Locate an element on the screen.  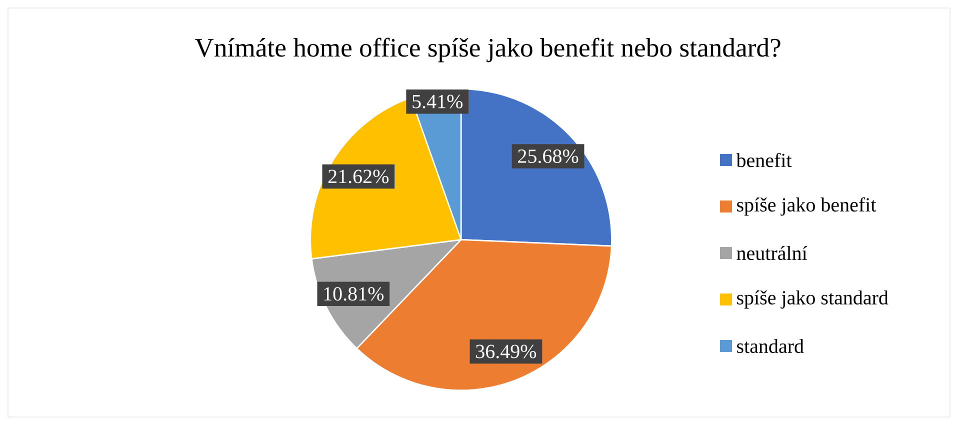
legend-label: standard is located at coordinates (770, 346).